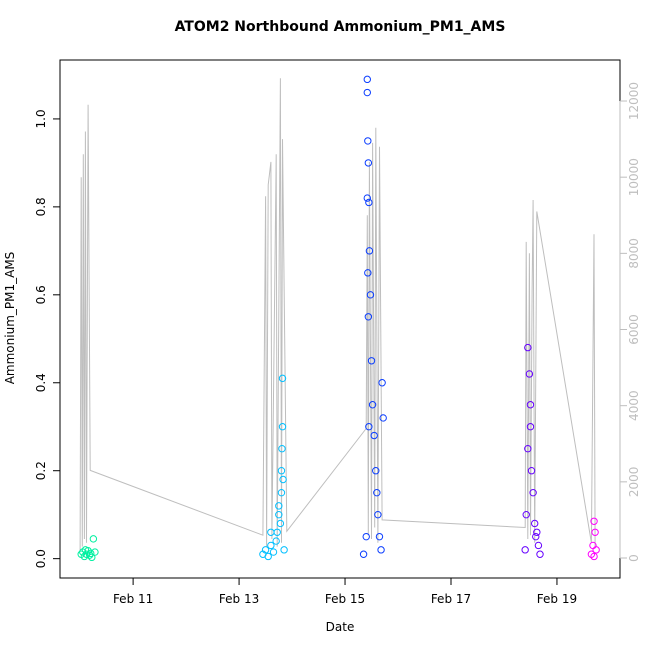  What do you see at coordinates (451, 599) in the screenshot?
I see `x-tick-label: Feb 17` at bounding box center [451, 599].